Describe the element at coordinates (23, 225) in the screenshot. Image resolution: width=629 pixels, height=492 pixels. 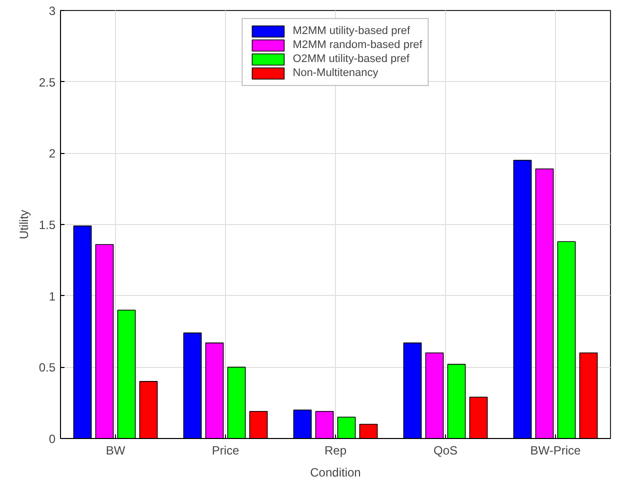
I see `y-axis-title: Utility` at that location.